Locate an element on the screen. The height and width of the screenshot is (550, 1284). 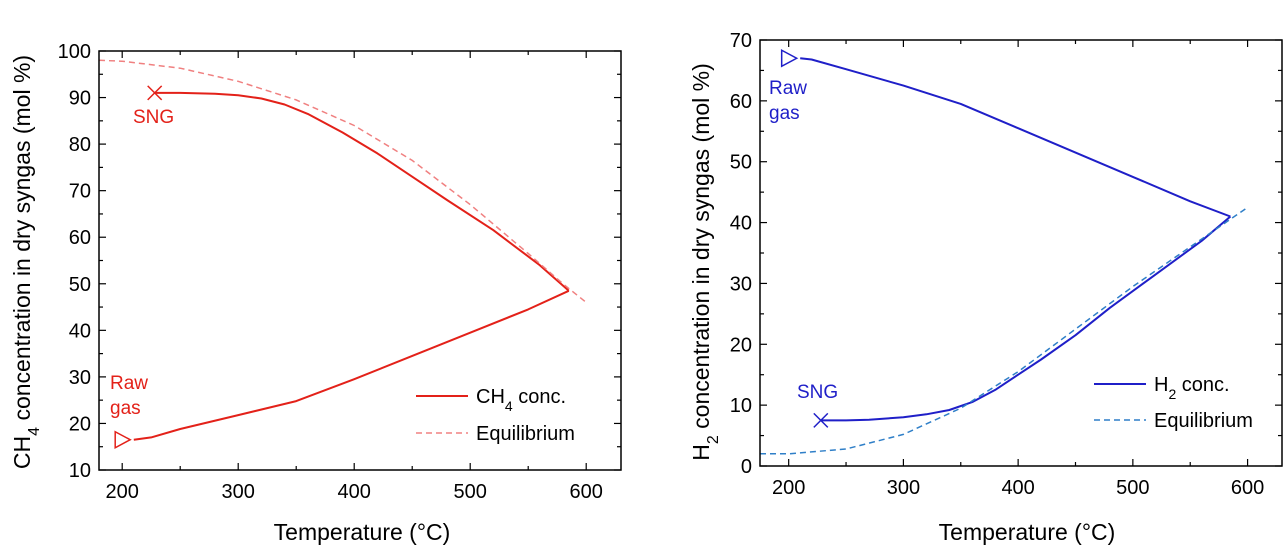
ch4-annotation-sng: SNG is located at coordinates (153, 117).